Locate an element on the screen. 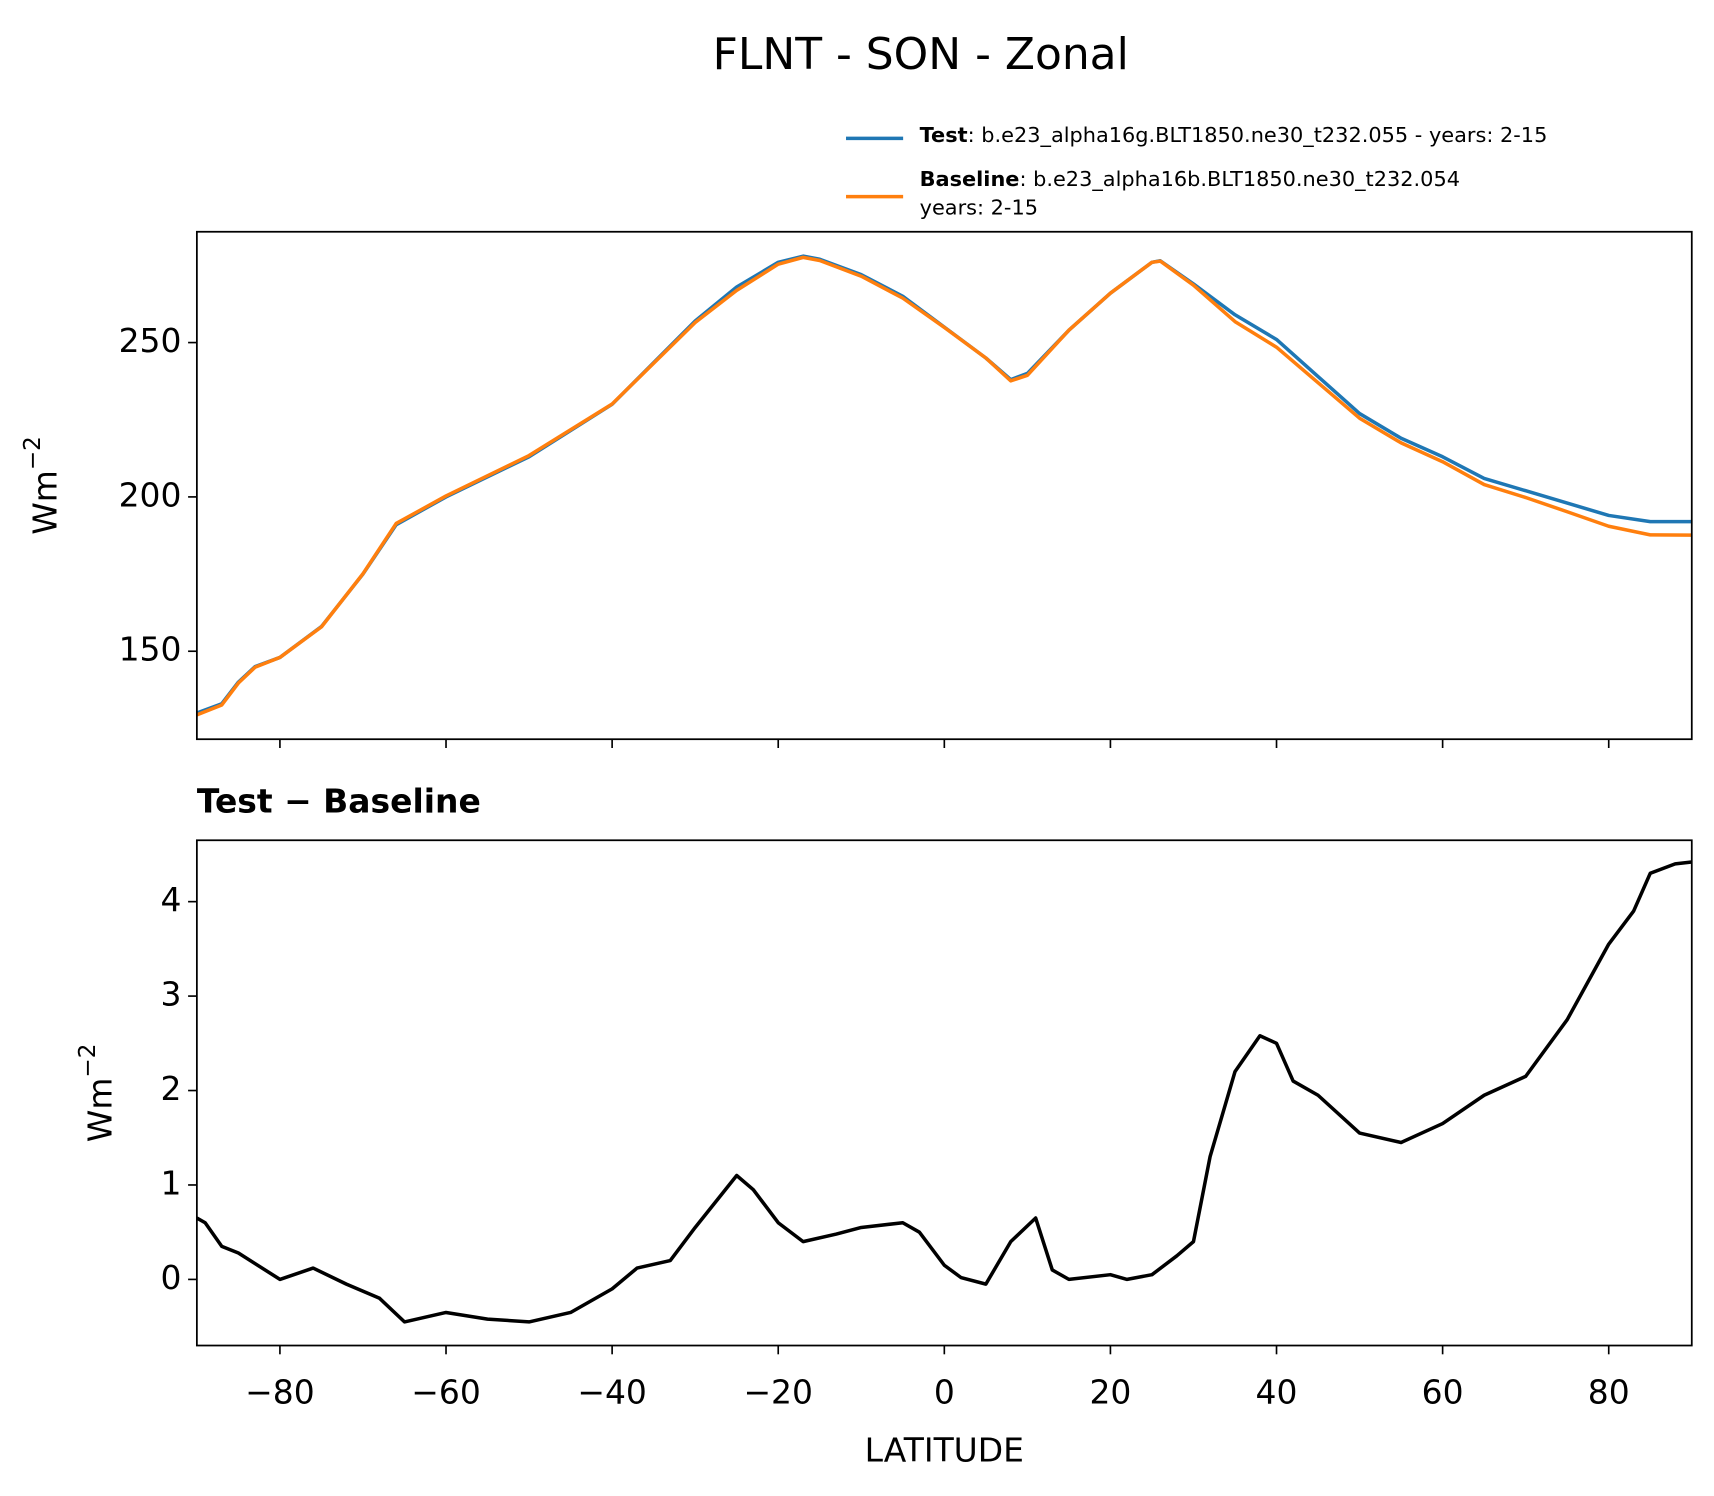 Image resolution: width=1714 pixels, height=1496 pixels. y-tick-label: 2 is located at coordinates (171, 1088).